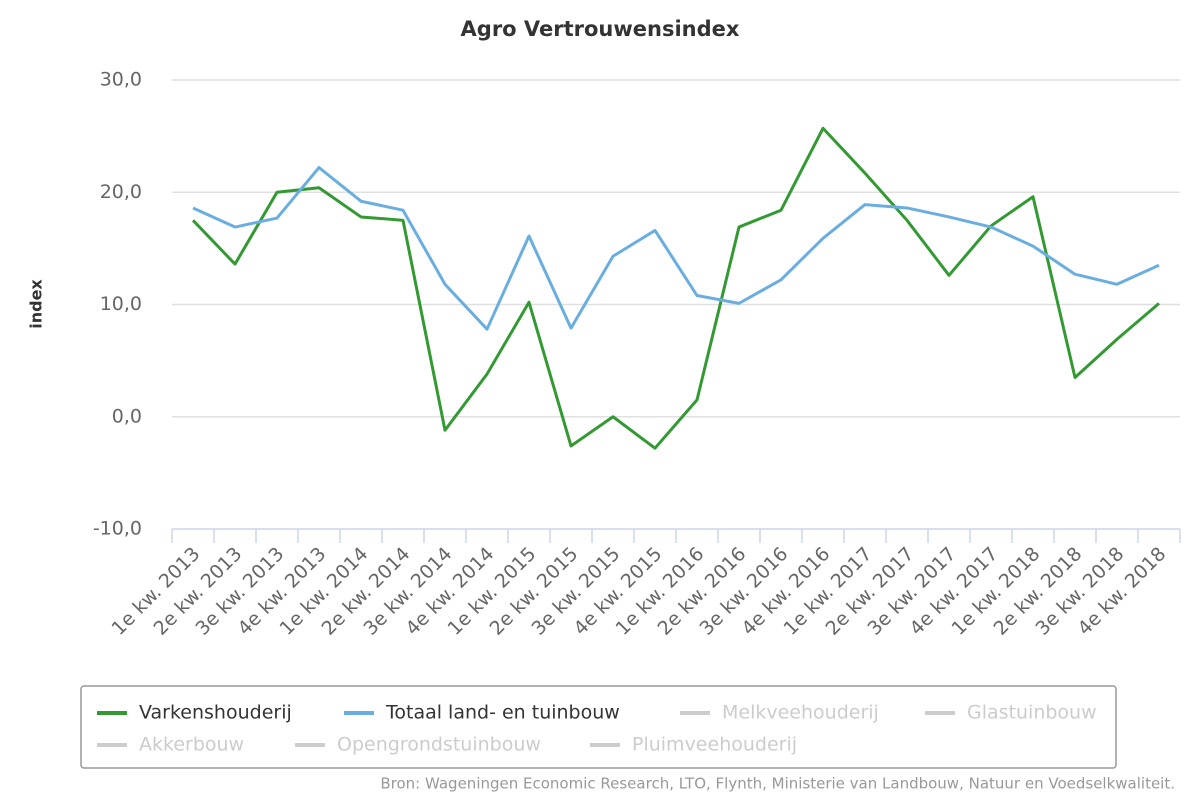  Describe the element at coordinates (127, 416) in the screenshot. I see `y-tick-label: 0,0` at that location.